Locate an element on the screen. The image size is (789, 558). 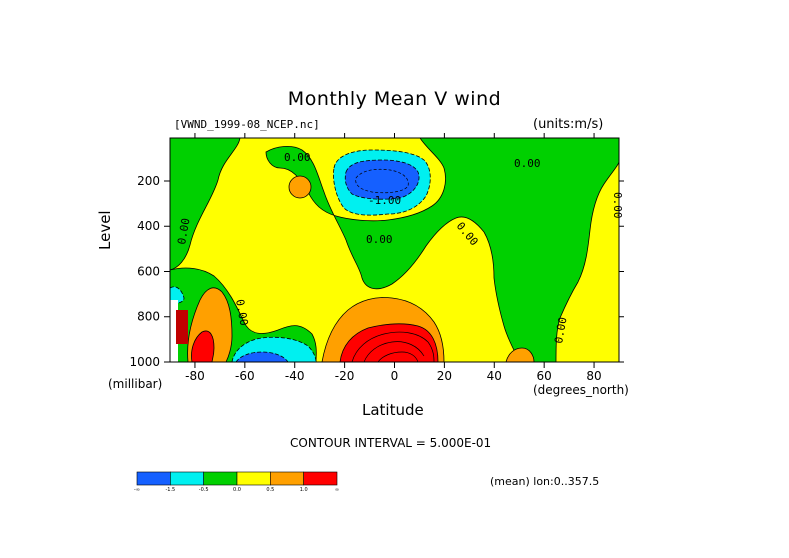
chart-title: Monthly Mean V wind is located at coordinates (394, 99).